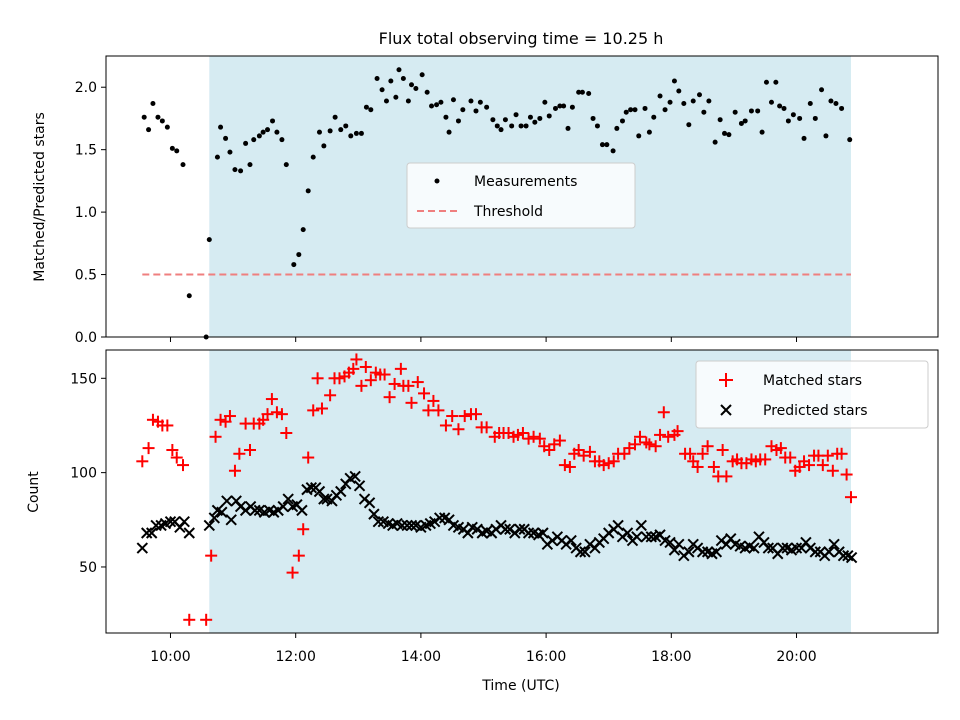  Describe the element at coordinates (815, 411) in the screenshot. I see `legend-predicted-label: Predicted stars` at that location.